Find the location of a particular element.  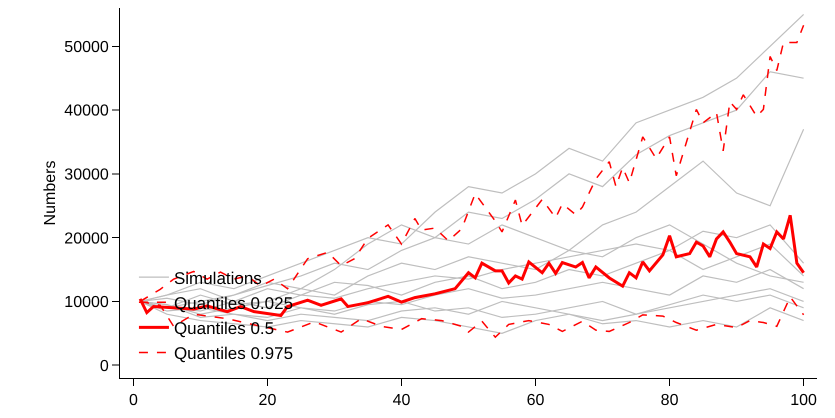

y-axis-title: Numbers is located at coordinates (51, 193).